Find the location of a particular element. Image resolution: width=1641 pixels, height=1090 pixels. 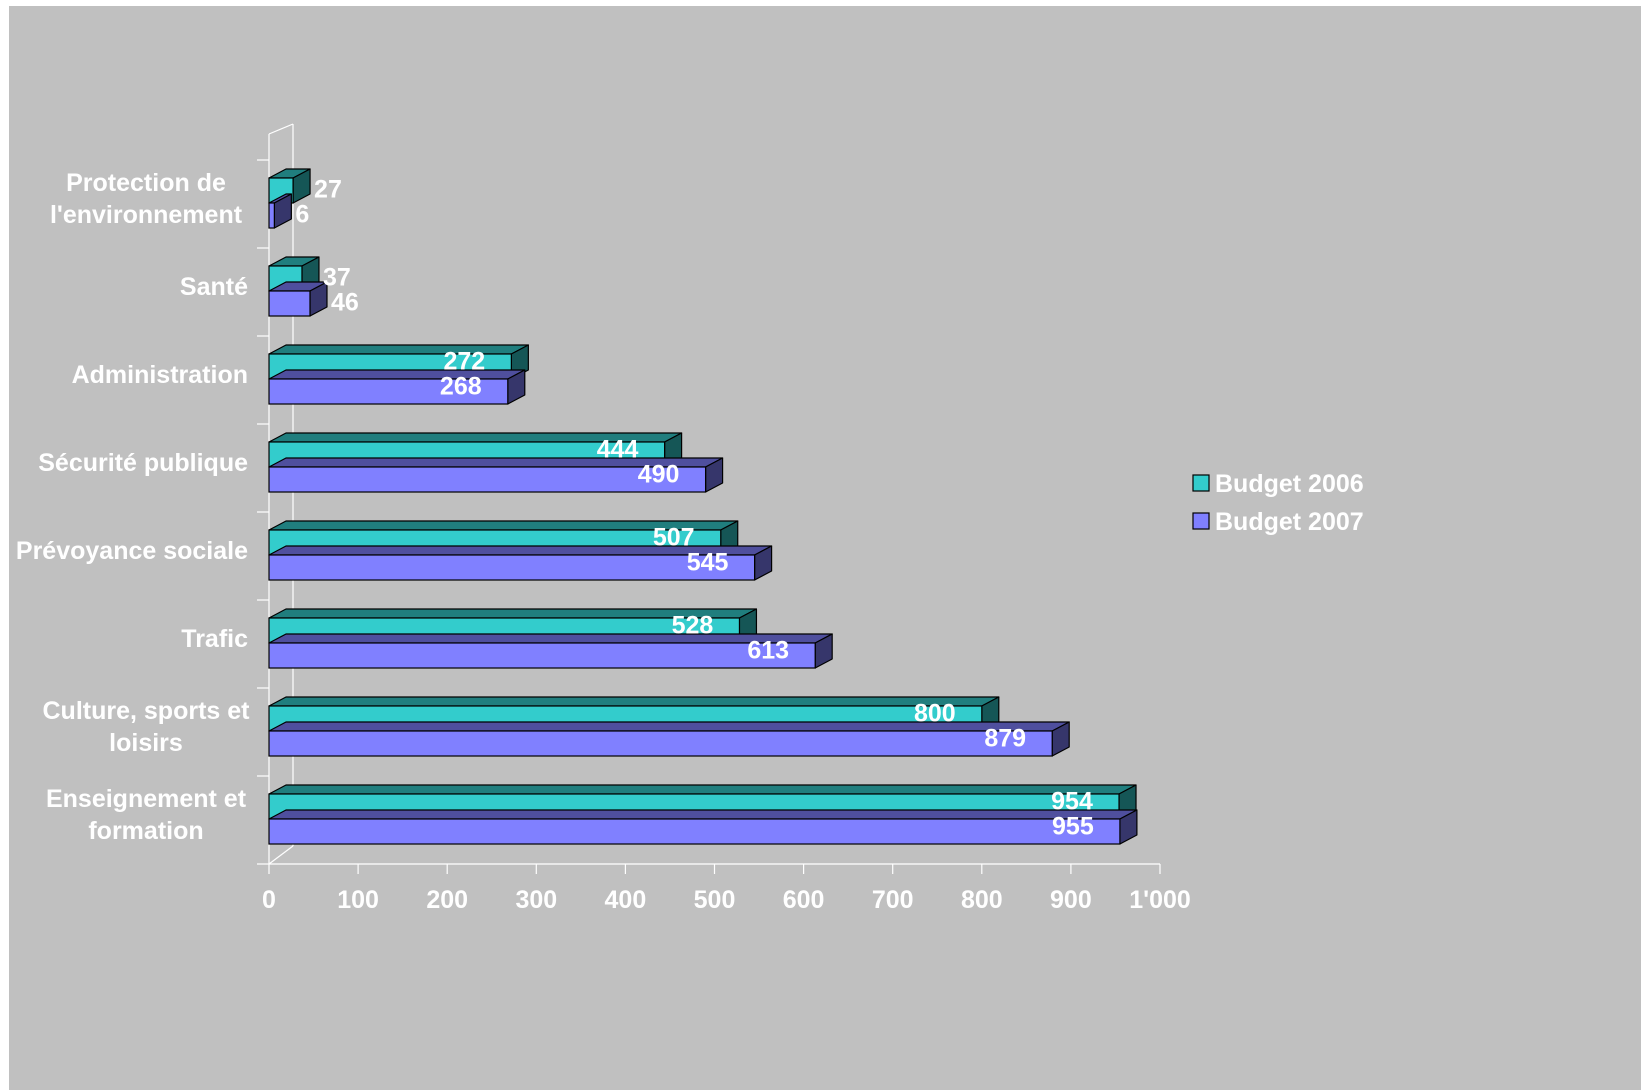

category-label-line: formation is located at coordinates (145, 831).